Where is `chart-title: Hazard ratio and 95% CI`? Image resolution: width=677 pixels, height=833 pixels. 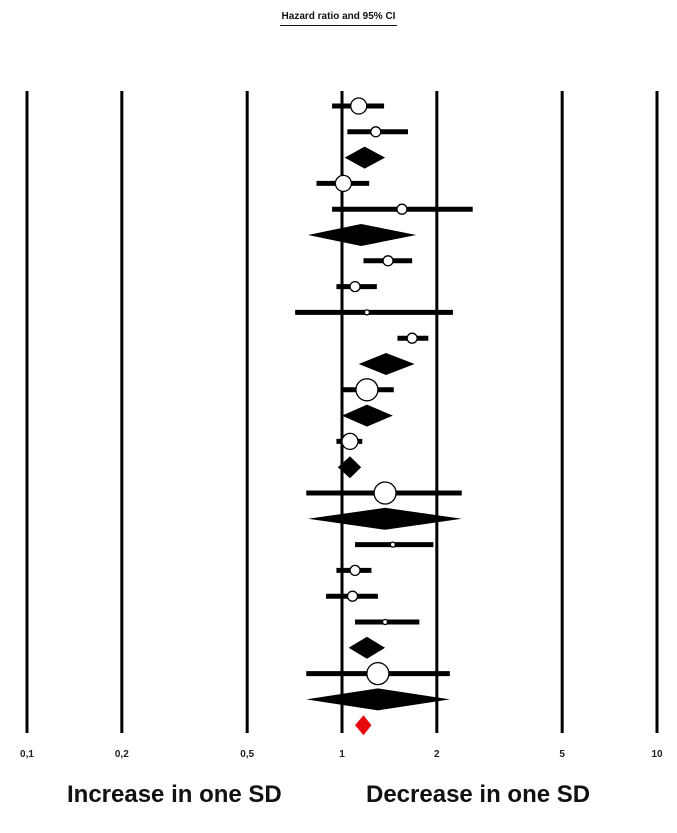
chart-title: Hazard ratio and 95% CI is located at coordinates (338, 18).